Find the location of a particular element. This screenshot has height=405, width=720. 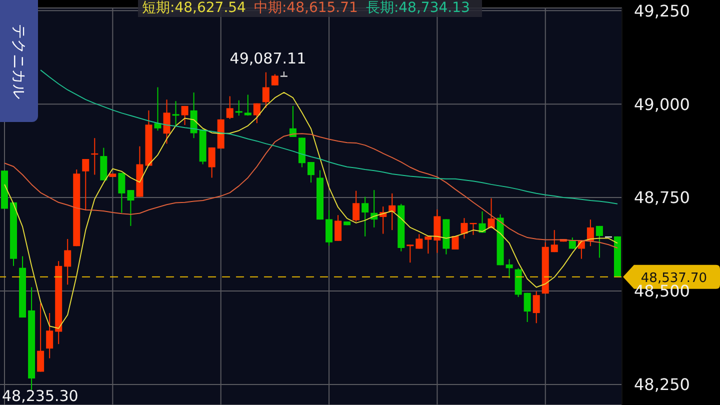

text: 長期:48,734.13 is located at coordinates (418, 8).